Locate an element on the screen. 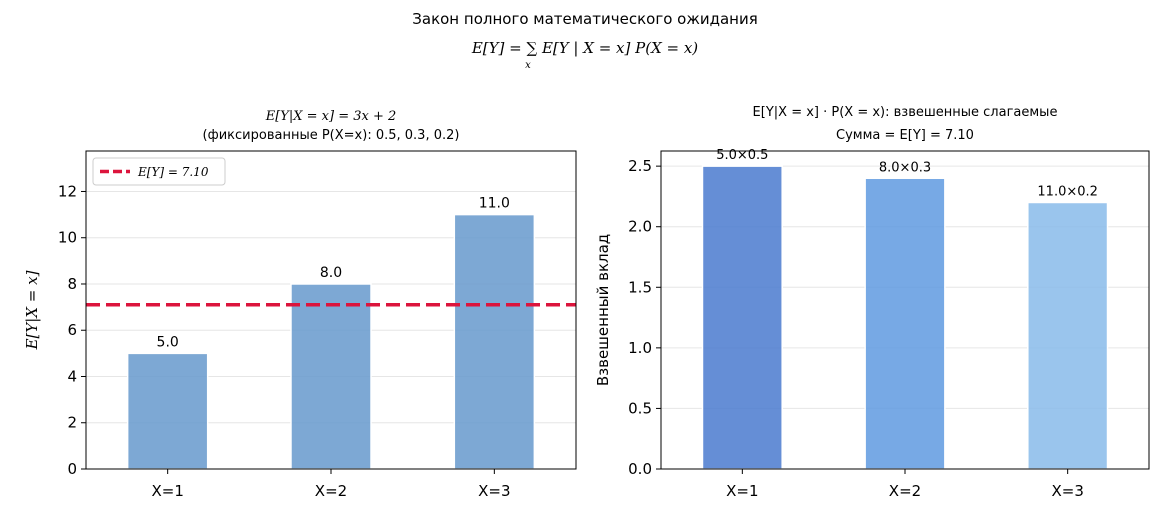 The image size is (1170, 520). left-chart-ylabel: E[Y|X = x] is located at coordinates (32, 310).